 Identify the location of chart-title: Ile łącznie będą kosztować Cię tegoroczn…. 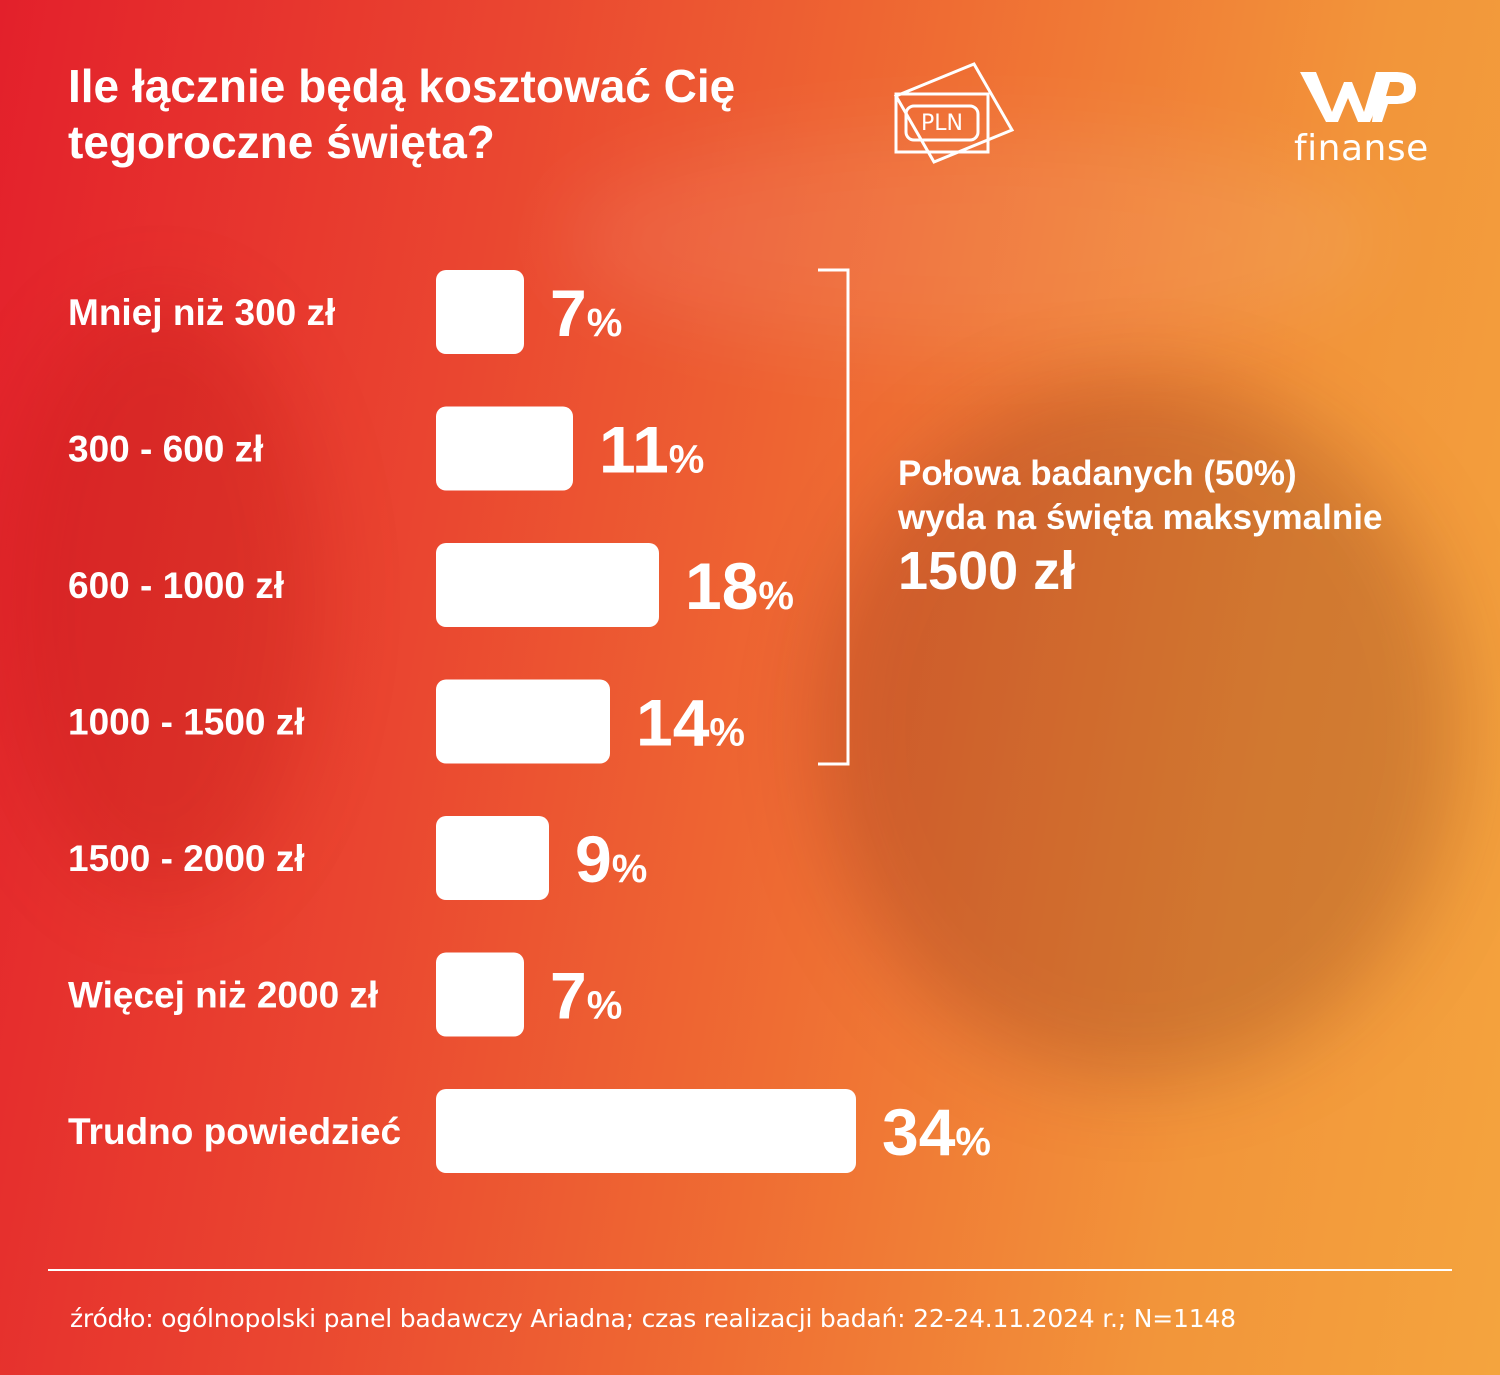
(468, 114).